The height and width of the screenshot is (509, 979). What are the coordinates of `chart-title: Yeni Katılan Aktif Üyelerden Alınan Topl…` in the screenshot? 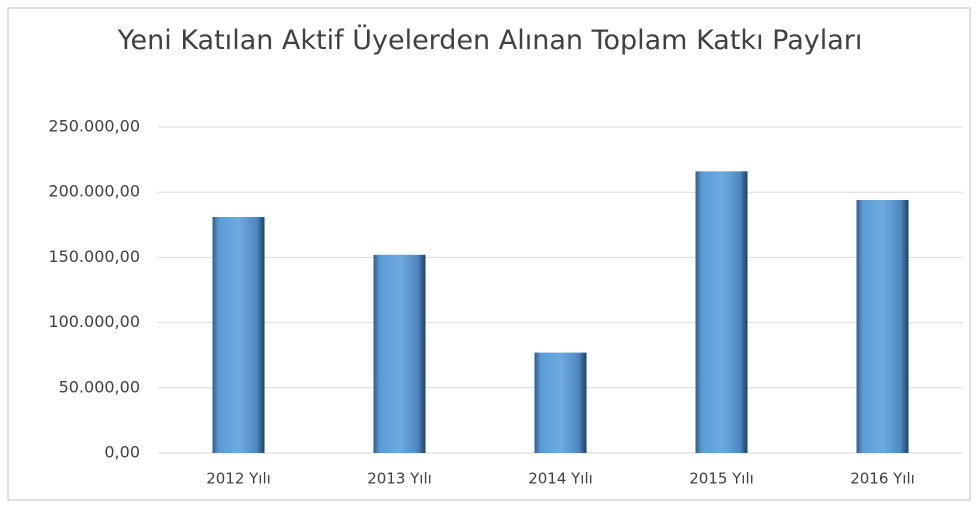 It's located at (490, 40).